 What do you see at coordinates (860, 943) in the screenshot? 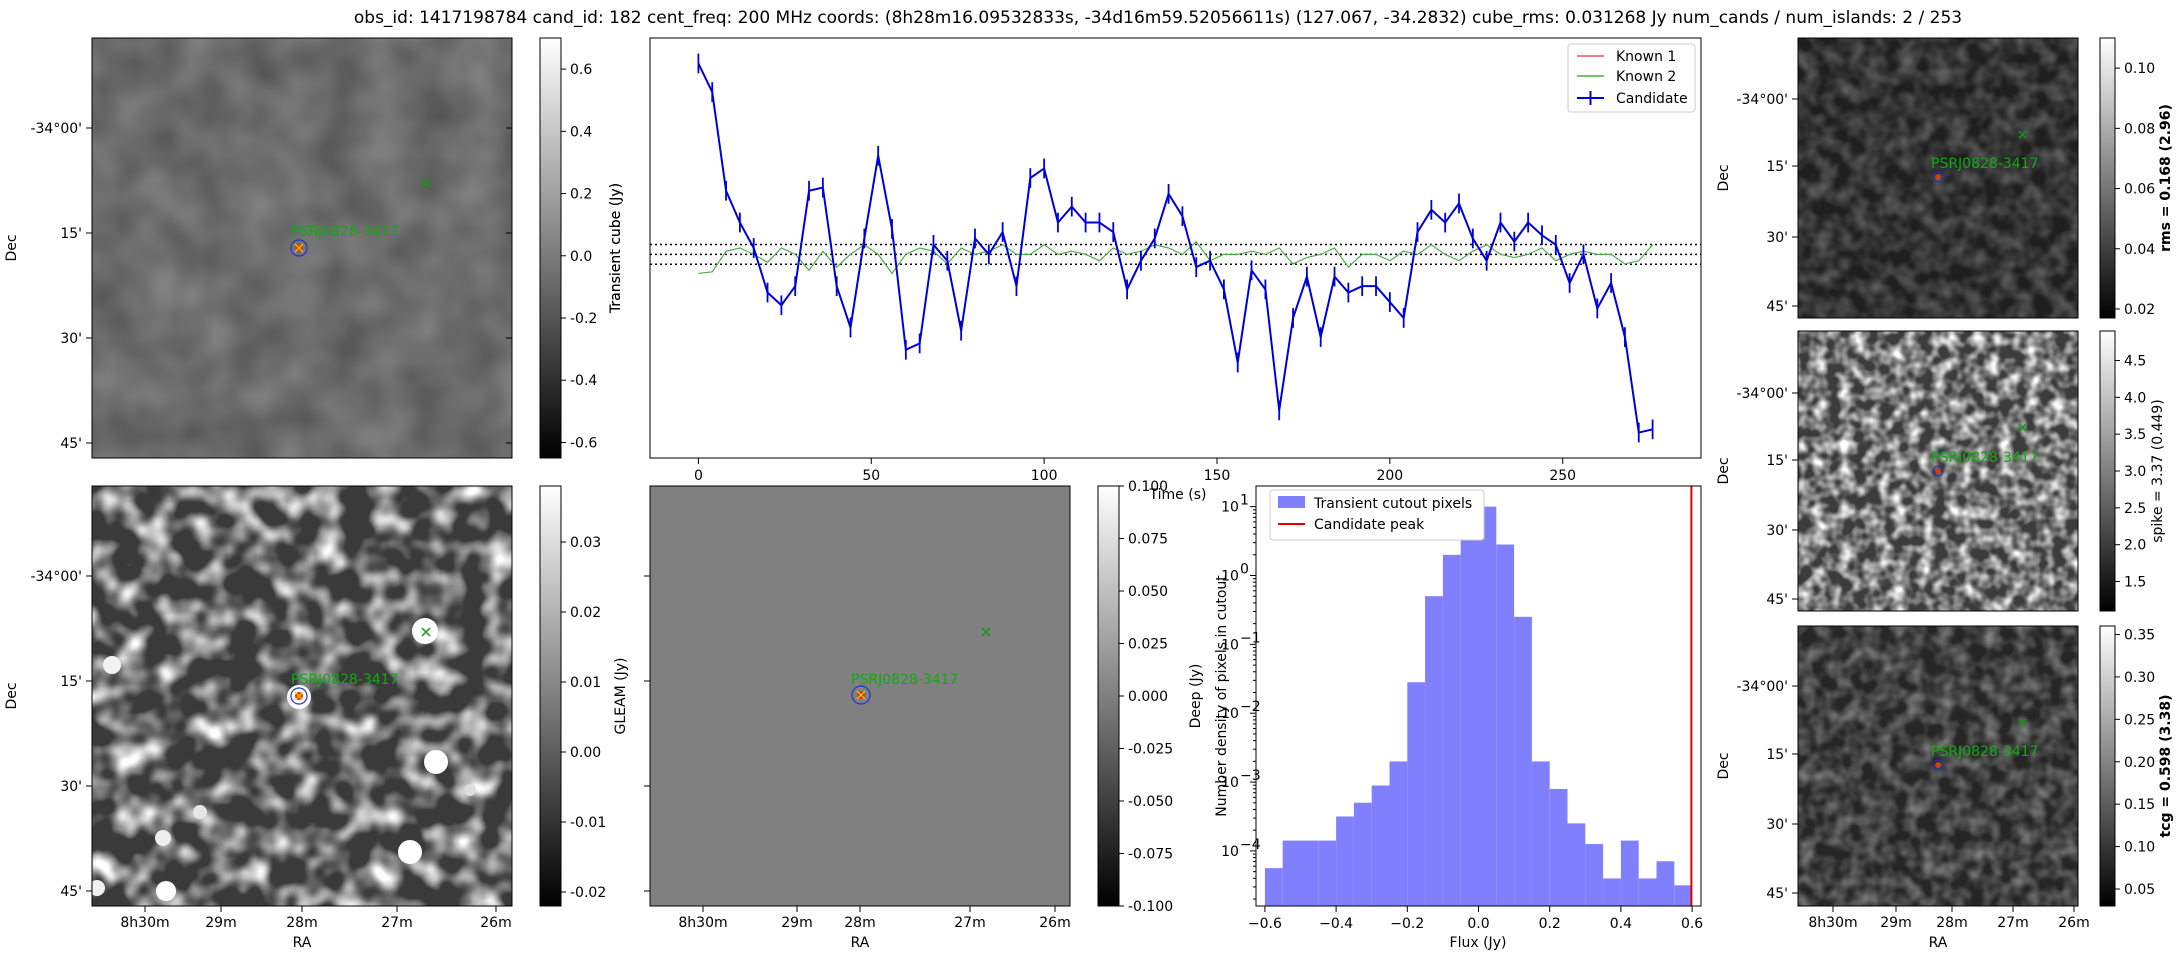
I see `gleam-ra-label: RA` at bounding box center [860, 943].